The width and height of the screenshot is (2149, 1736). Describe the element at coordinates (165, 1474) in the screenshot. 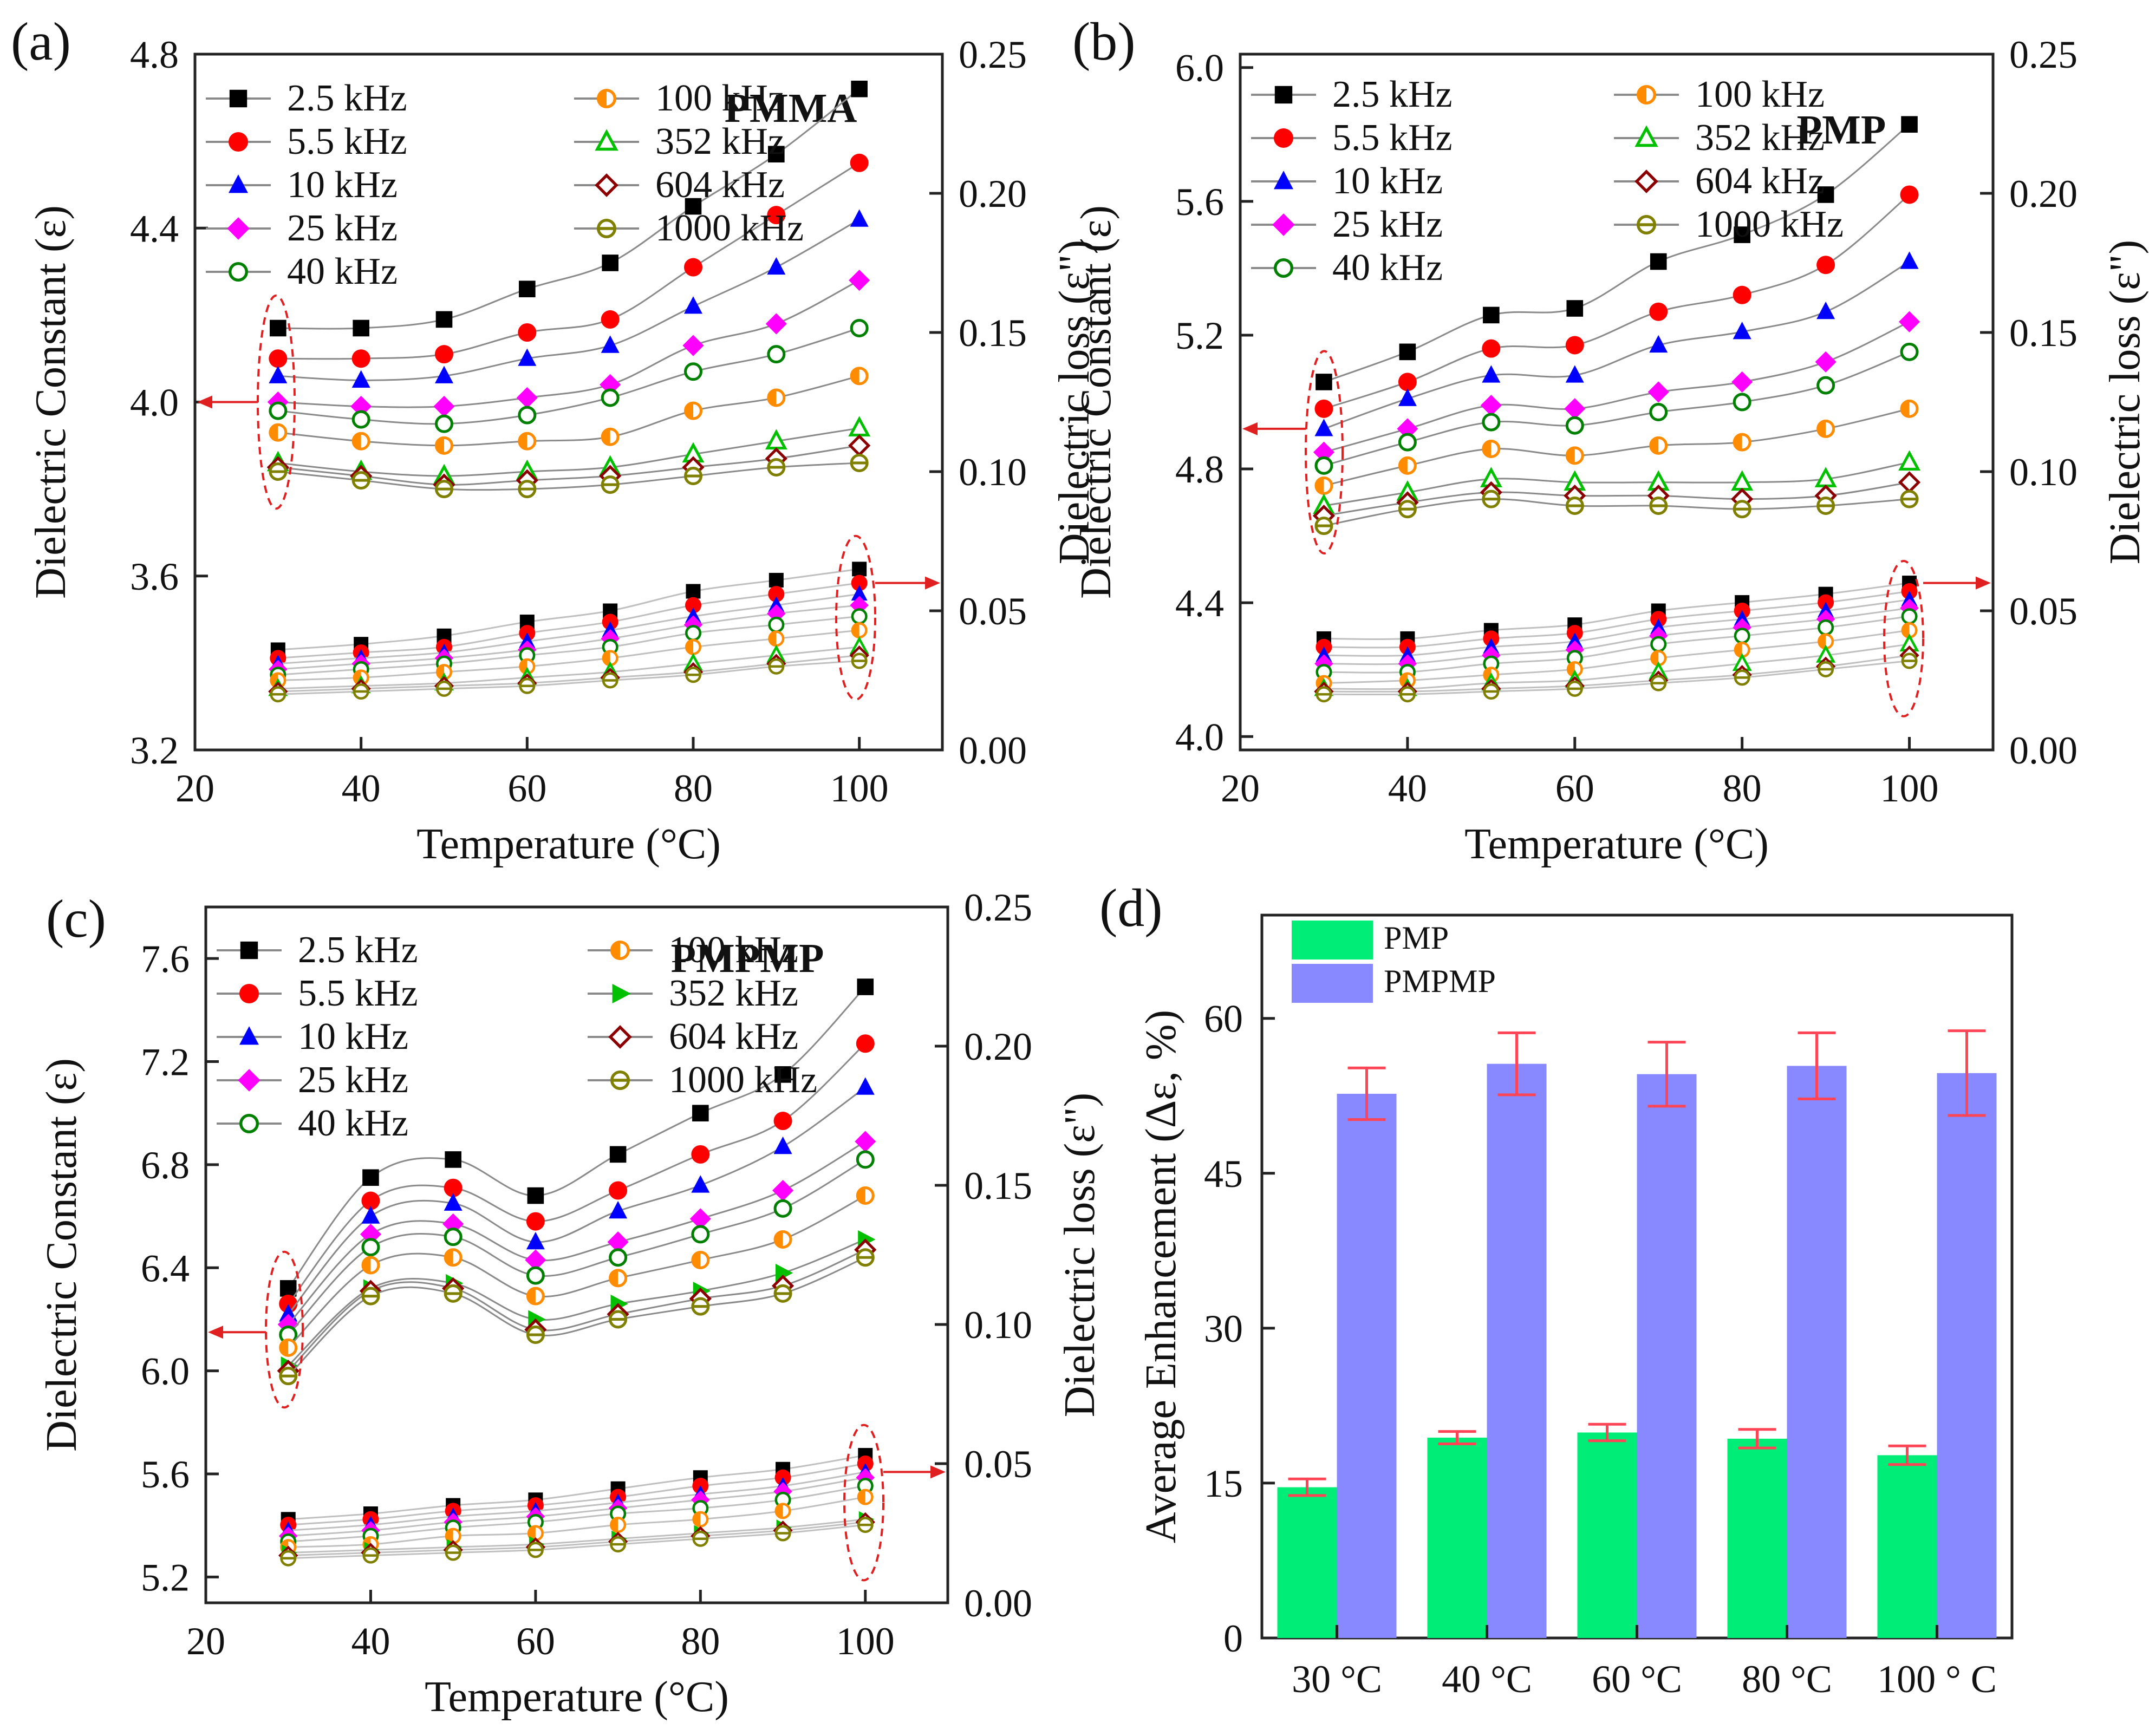

I see `y-left-tick-label: 5.6` at that location.